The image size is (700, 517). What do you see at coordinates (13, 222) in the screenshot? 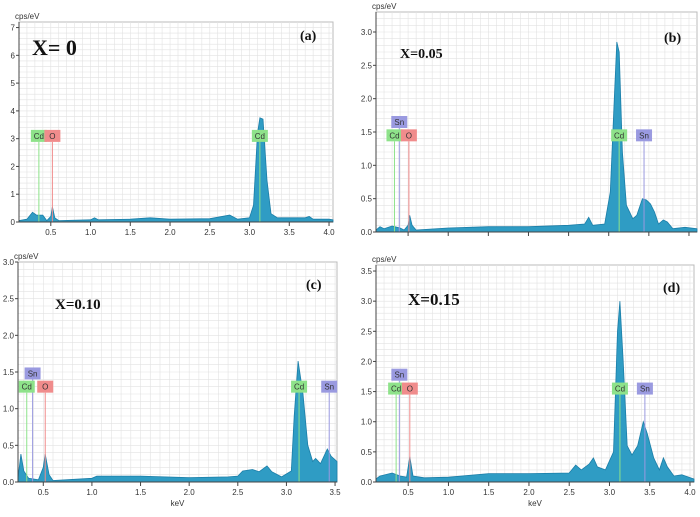
I see `y-tick-label: 0` at bounding box center [13, 222].